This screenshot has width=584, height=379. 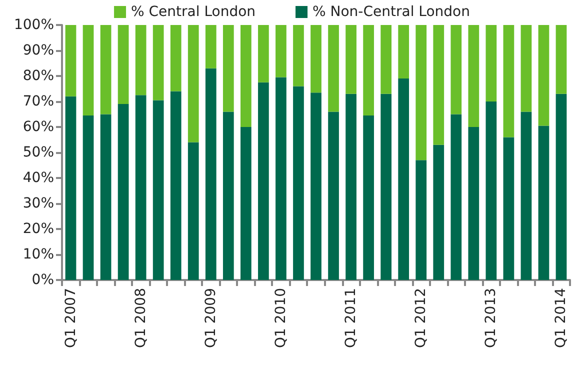 I want to click on y-tick-label: 30%, so click(x=38, y=204).